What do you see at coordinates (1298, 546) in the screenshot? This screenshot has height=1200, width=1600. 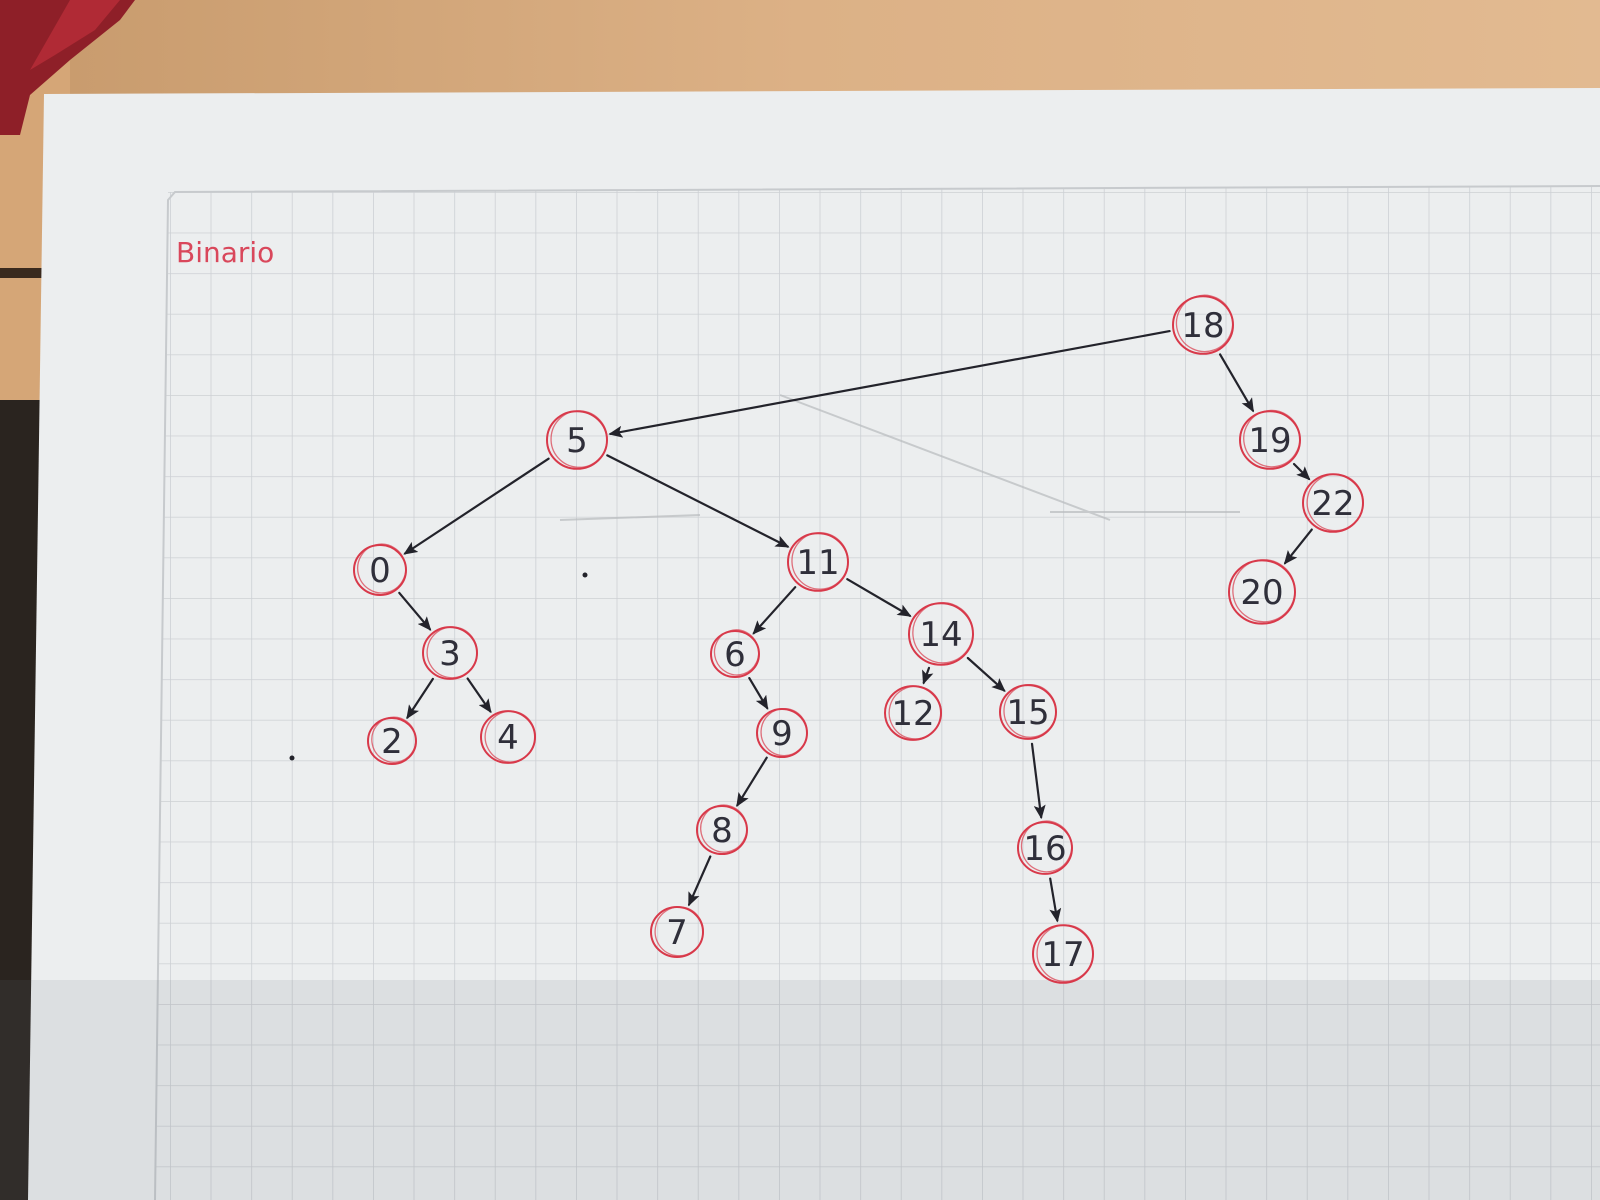 I see `edge-n22-to-n20` at bounding box center [1298, 546].